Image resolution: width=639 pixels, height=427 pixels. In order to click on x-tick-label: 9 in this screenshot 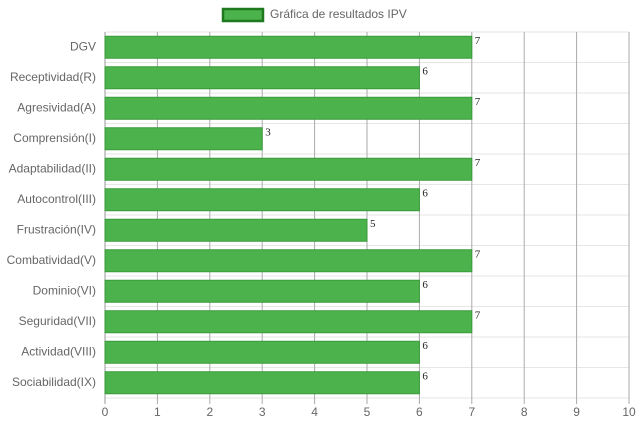, I will do `click(576, 412)`.